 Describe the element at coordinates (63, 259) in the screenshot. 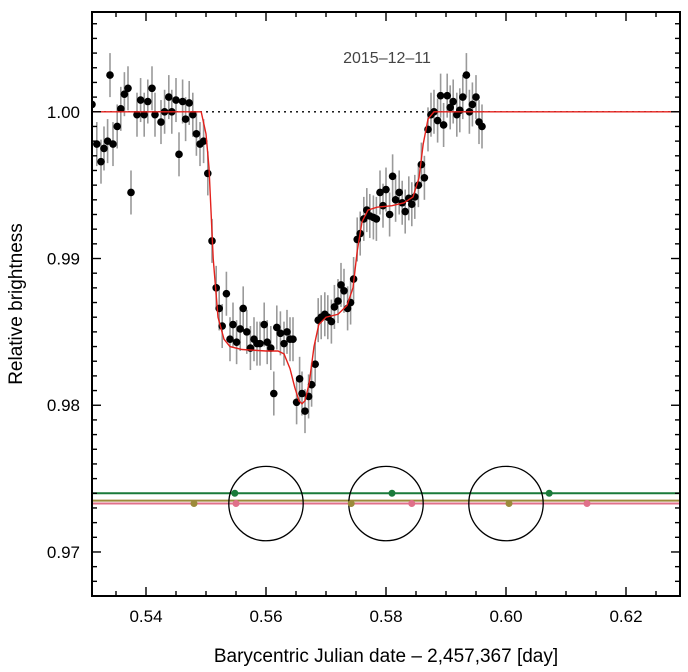

I see `y-tick-label-2: 0.99` at that location.